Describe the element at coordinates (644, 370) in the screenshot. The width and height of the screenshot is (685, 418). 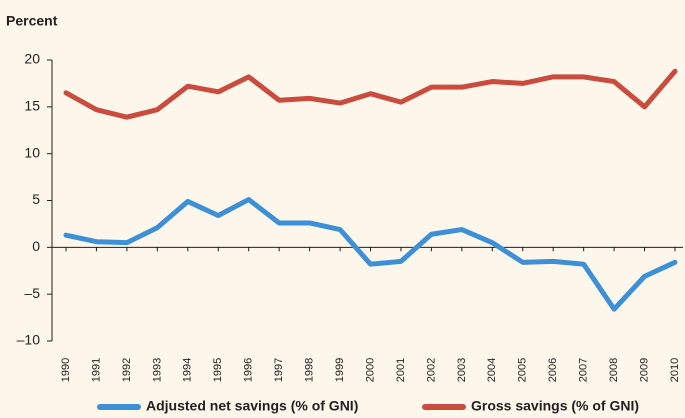
I see `x-tick-label: 2009` at that location.